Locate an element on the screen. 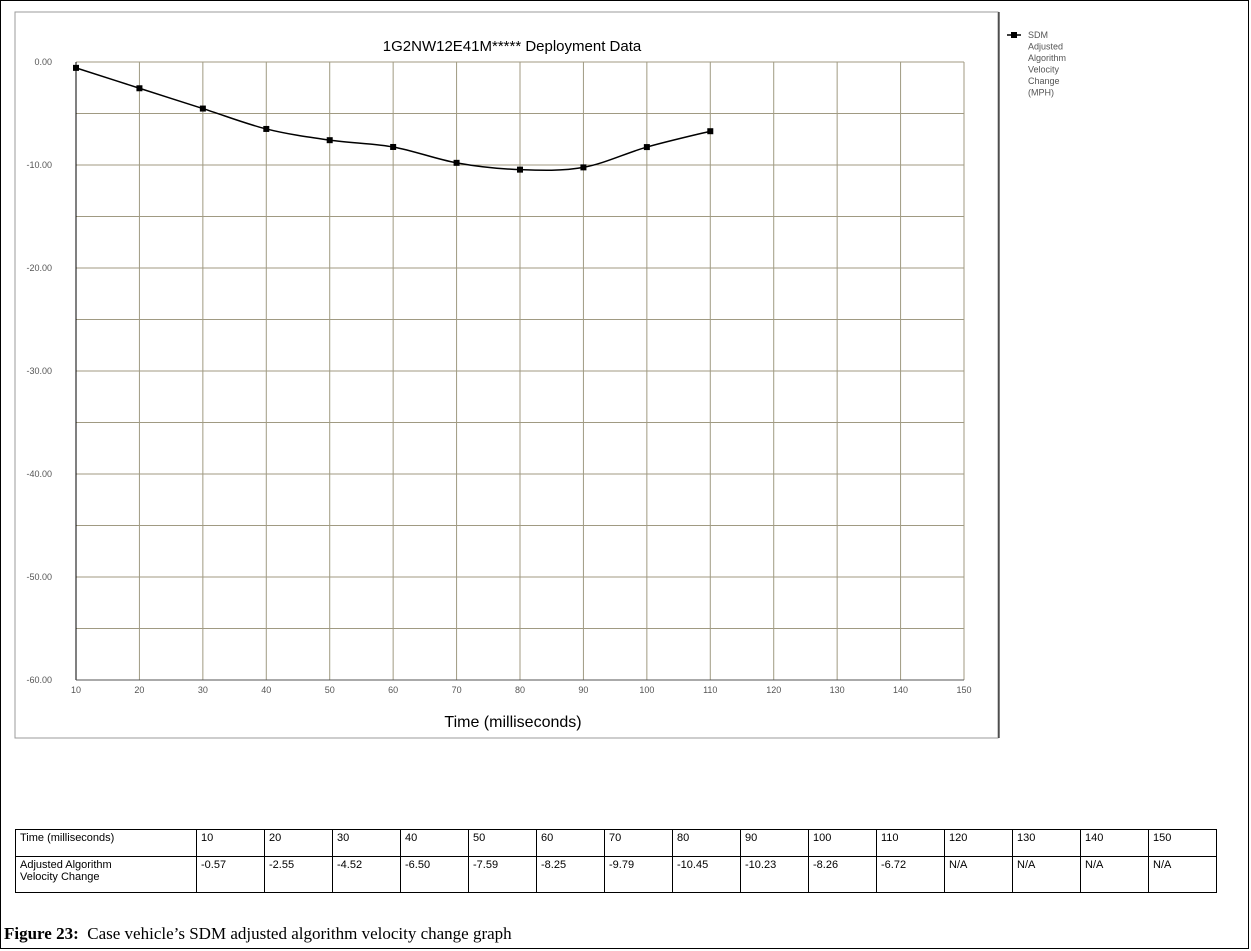 The height and width of the screenshot is (951, 1251). series-markers is located at coordinates (393, 118).